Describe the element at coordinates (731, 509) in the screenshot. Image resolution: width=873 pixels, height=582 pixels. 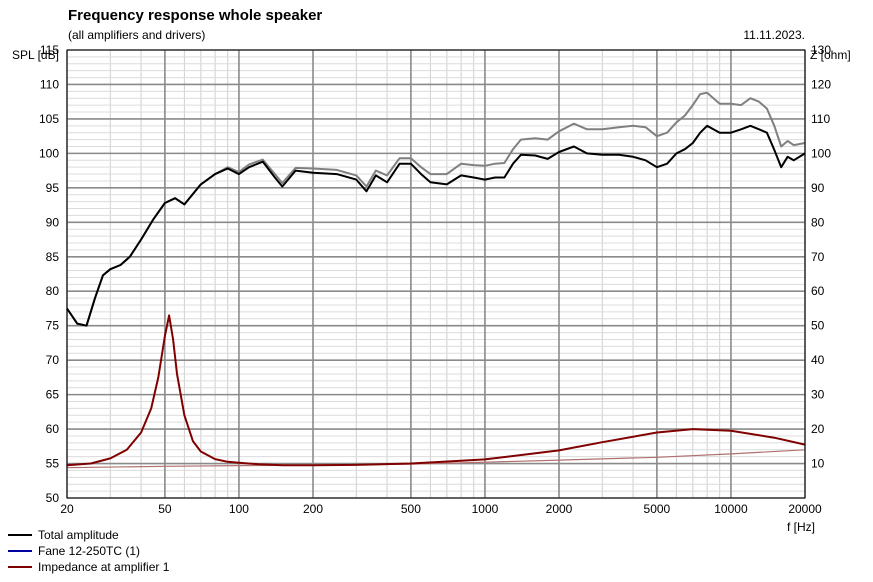
I see `x-tick-label: 10000` at that location.